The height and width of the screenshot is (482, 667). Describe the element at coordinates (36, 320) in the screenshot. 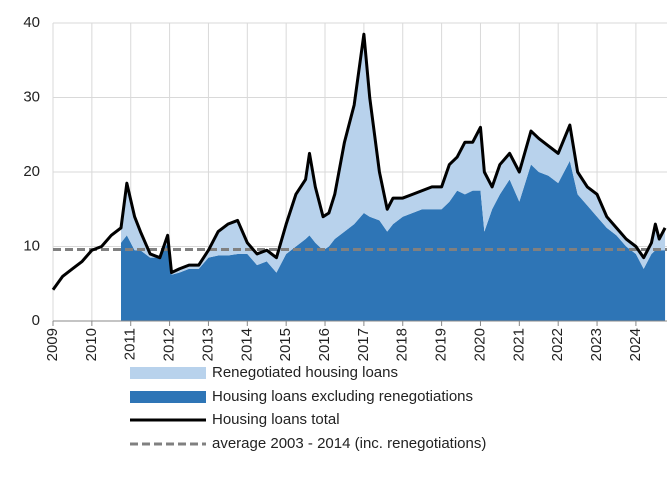

I see `y-tick-label: 0` at that location.